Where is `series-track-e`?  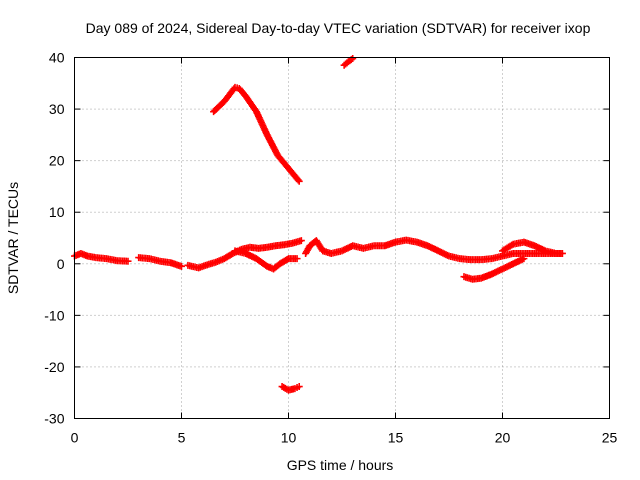 series-track-e is located at coordinates (256, 134).